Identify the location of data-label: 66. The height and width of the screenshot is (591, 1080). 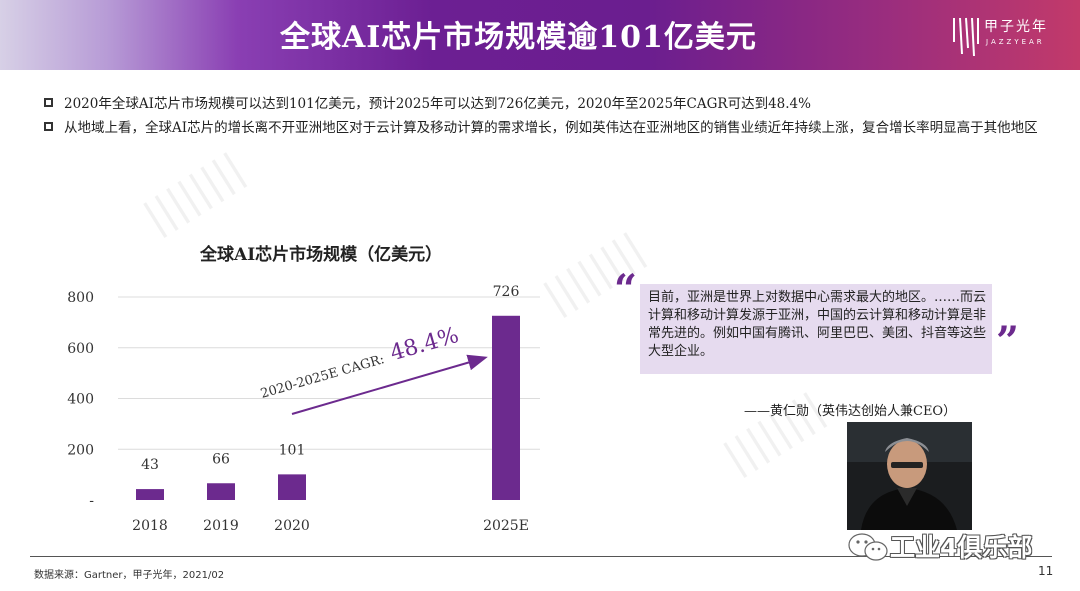
(221, 459).